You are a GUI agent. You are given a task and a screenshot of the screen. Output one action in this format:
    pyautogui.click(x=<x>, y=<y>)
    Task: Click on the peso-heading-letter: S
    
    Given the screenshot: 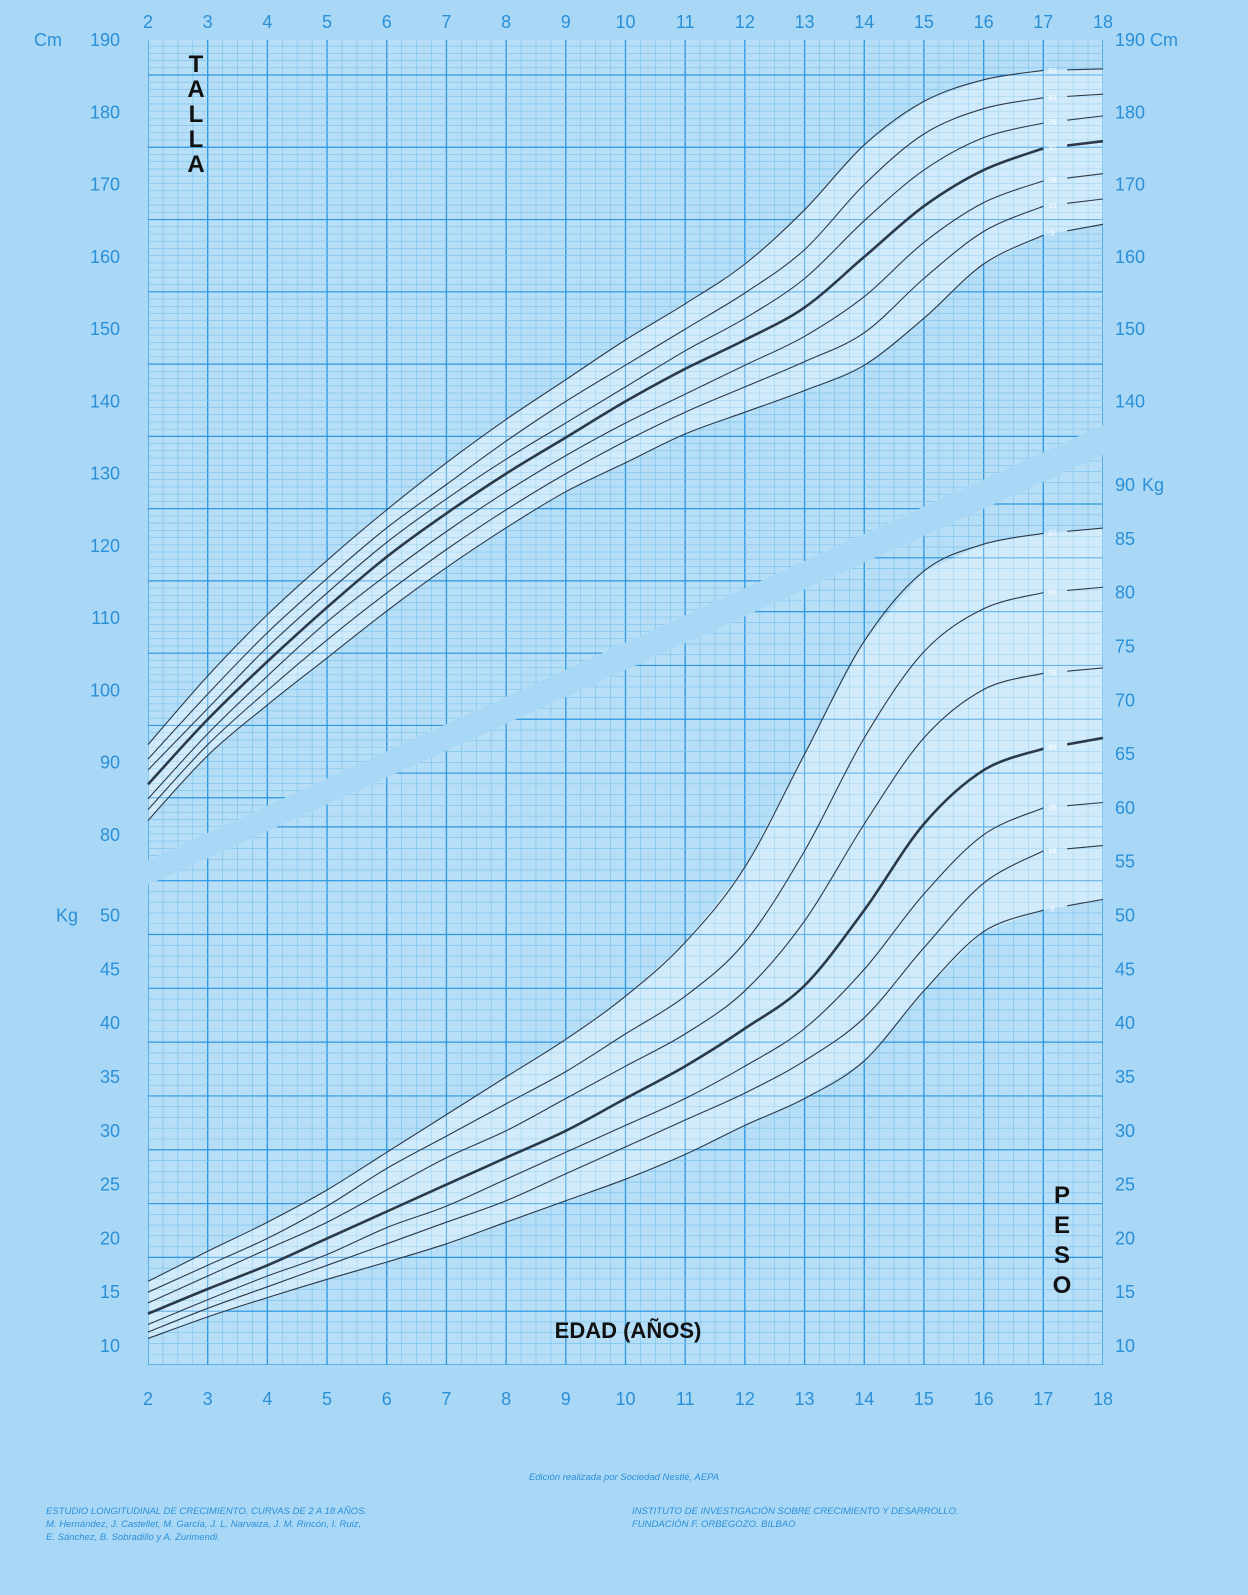 What is the action you would take?
    pyautogui.click(x=1062, y=1255)
    